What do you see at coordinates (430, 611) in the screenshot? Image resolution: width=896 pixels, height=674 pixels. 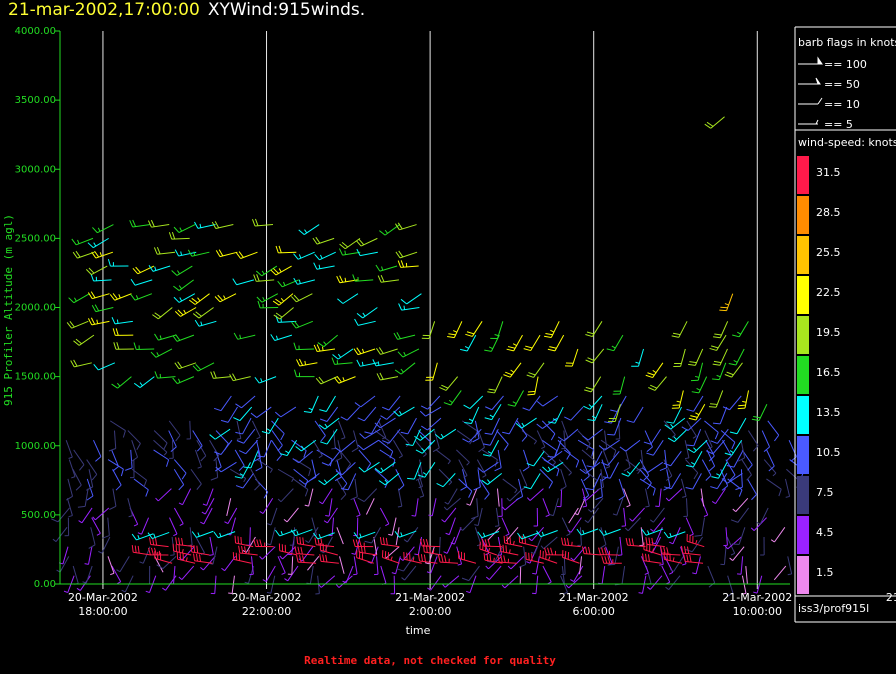 I see `x-tick-label: 2:00:00` at bounding box center [430, 611].